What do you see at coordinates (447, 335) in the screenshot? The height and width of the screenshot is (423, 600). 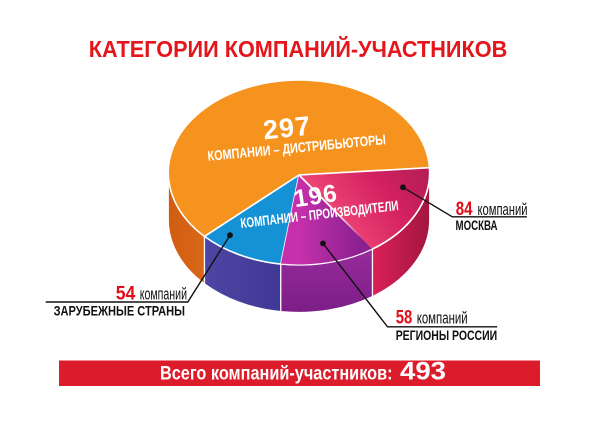 I see `svg-text: РЕГИОНЫ РОССИИ` at bounding box center [447, 335].